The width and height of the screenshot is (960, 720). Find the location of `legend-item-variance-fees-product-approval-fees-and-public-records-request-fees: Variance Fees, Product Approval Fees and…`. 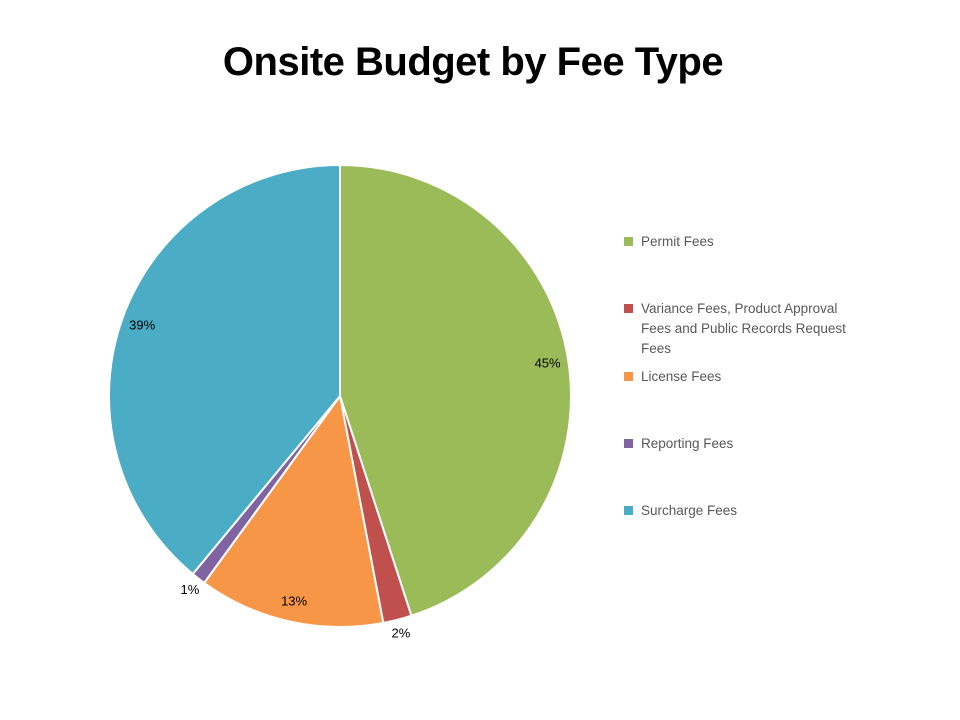

legend-item-variance-fees-product-approval-fees-and-public-records-request-fees: Variance Fees, Product Approval Fees and… is located at coordinates (750, 329).